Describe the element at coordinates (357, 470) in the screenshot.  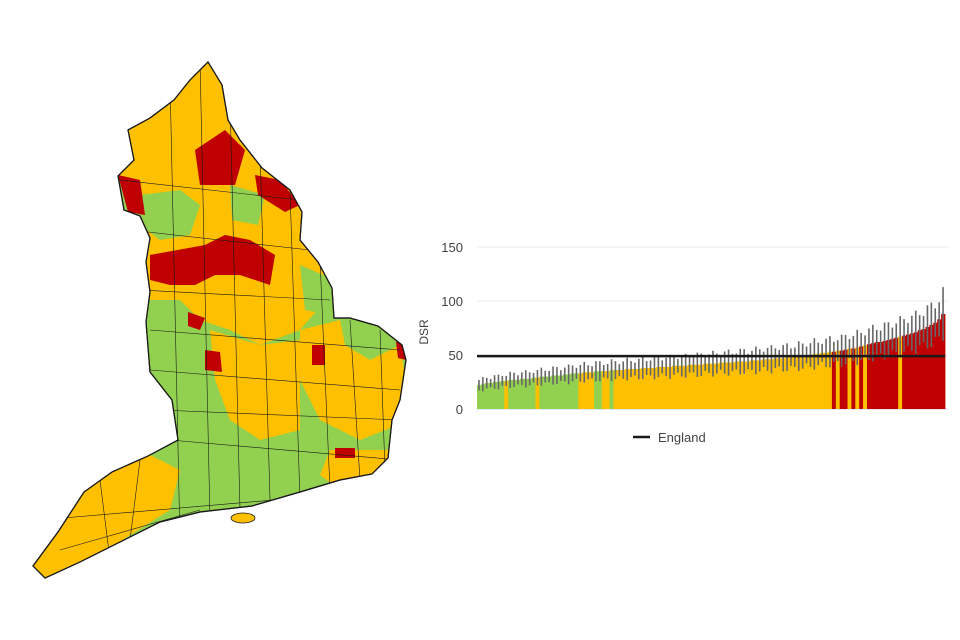
I see `map-region-similar-southeast` at that location.